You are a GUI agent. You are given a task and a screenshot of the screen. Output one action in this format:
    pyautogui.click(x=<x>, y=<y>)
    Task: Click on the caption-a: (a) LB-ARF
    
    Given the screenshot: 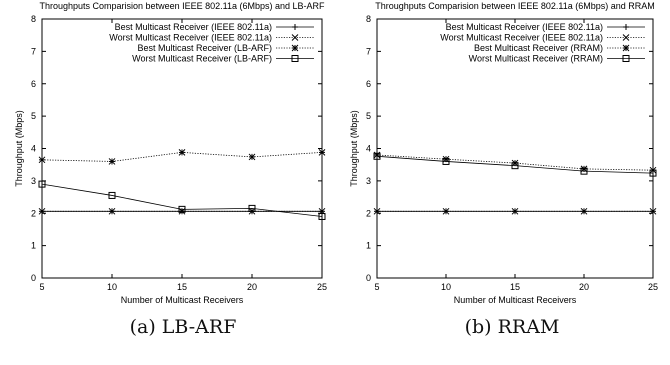 What is the action you would take?
    pyautogui.click(x=183, y=327)
    